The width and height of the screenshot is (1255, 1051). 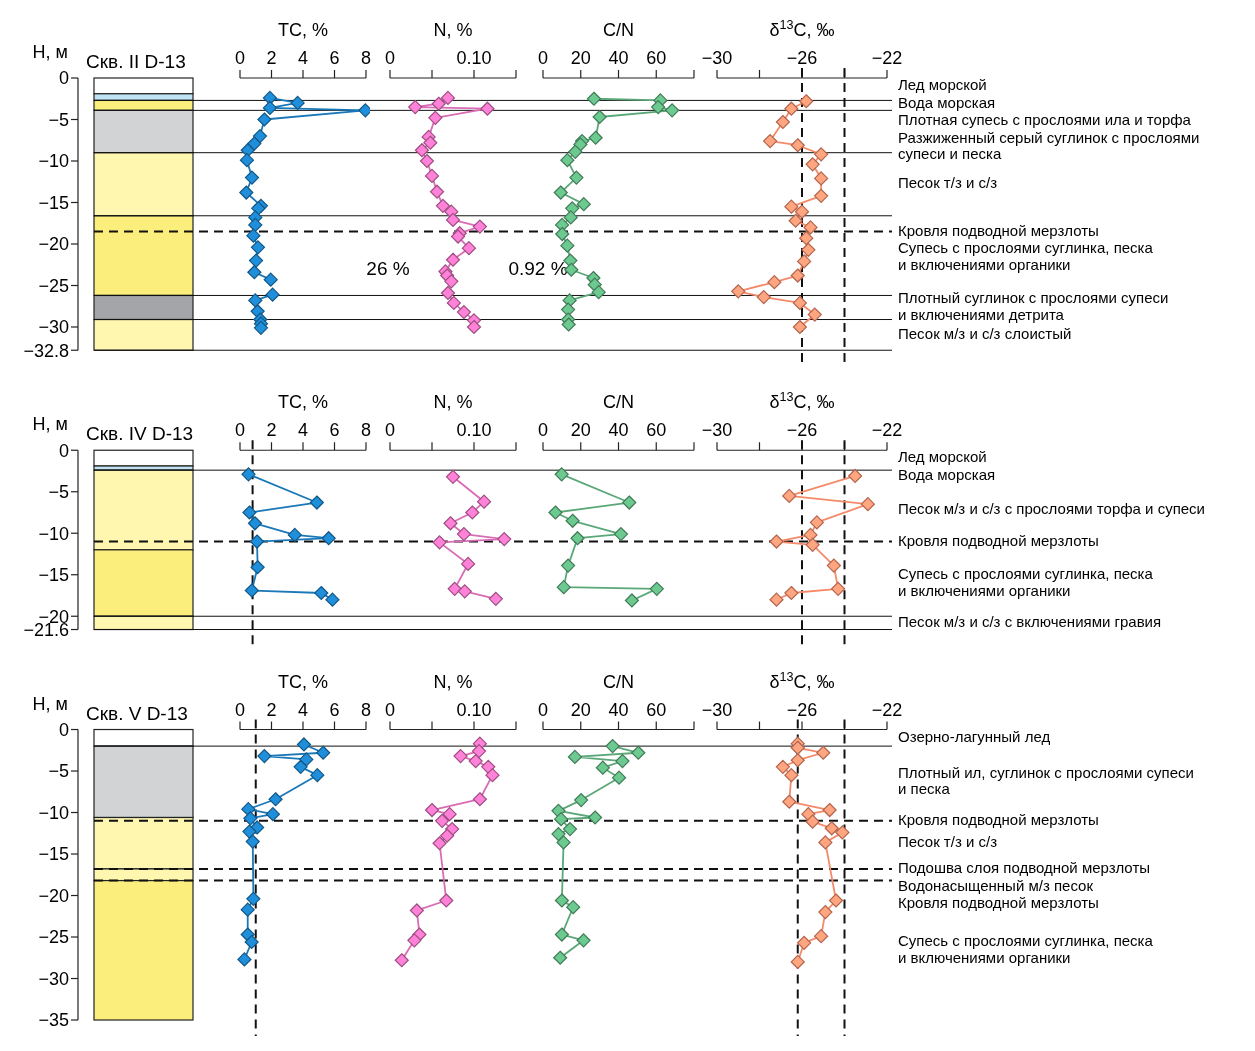 I want to click on chart-title: Скв. II D-13, so click(x=136, y=61).